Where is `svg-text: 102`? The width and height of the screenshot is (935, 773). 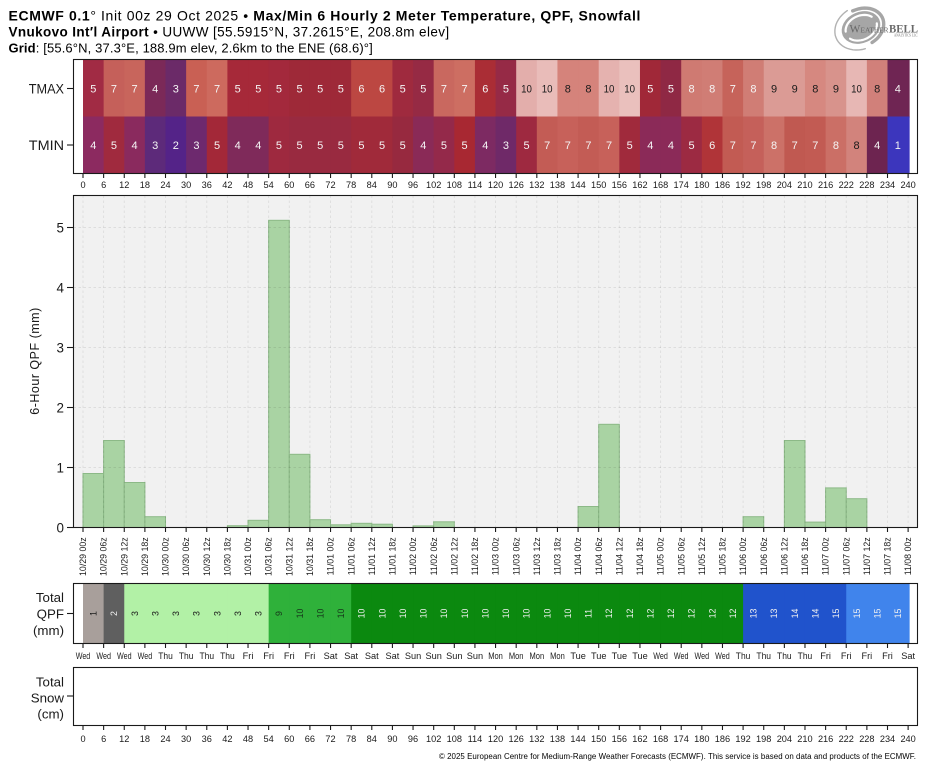 svg-text: 102 is located at coordinates (433, 739).